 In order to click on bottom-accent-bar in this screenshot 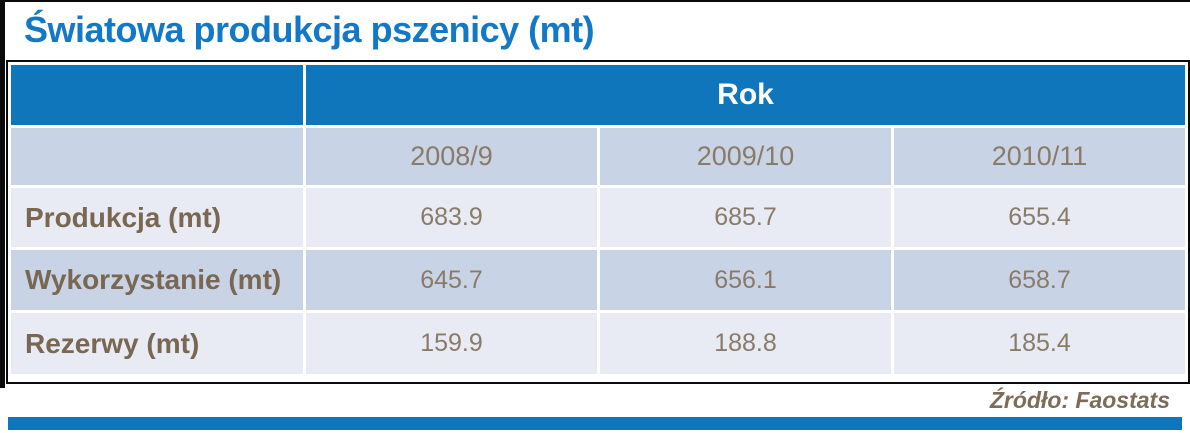, I will do `click(595, 423)`.